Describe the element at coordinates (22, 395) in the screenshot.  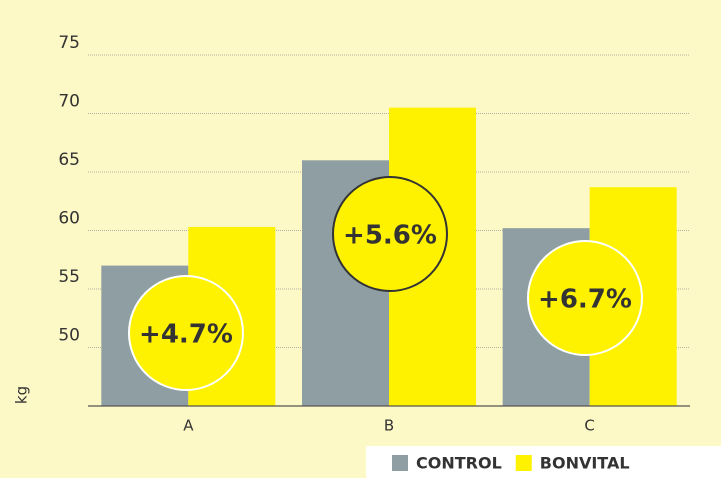
I see `y-axis-label: kg` at that location.